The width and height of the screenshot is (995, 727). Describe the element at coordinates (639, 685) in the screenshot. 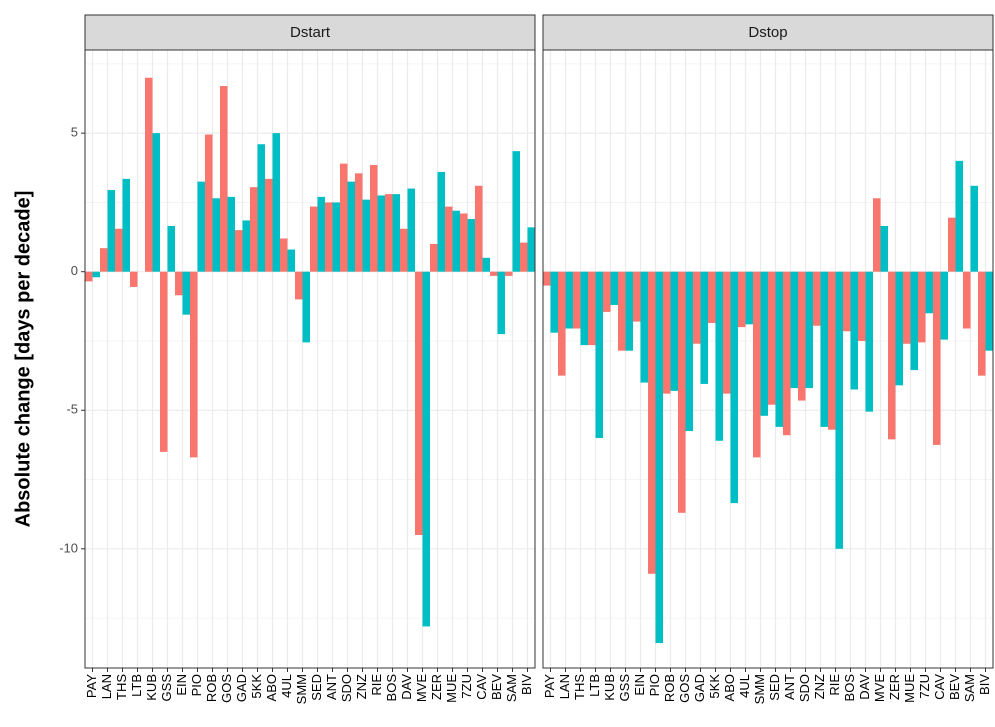

I see `x-tick-label: EIN` at that location.